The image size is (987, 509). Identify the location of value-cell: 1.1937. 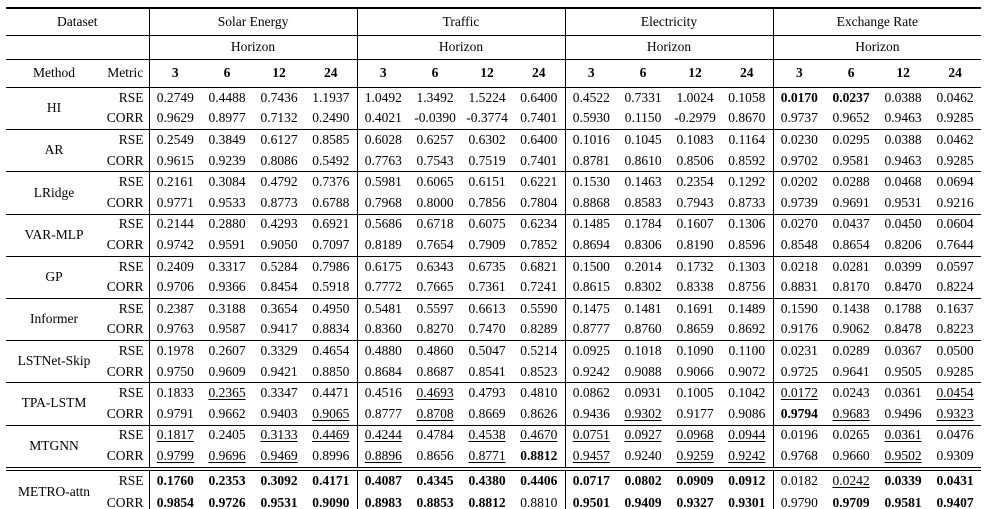
(331, 97).